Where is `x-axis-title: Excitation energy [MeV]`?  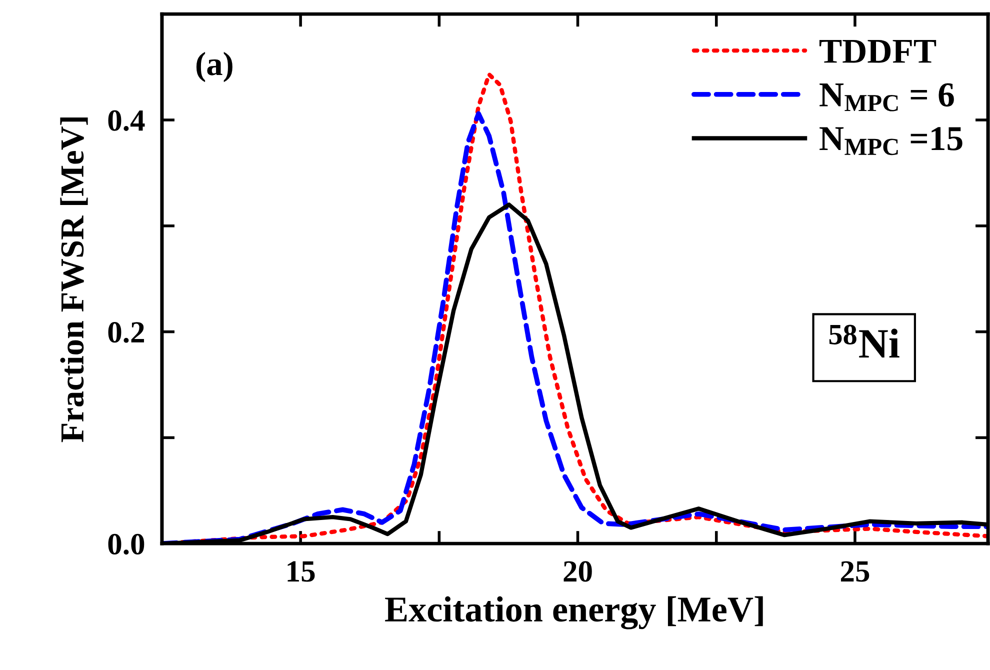
x-axis-title: Excitation energy [MeV] is located at coordinates (574, 613).